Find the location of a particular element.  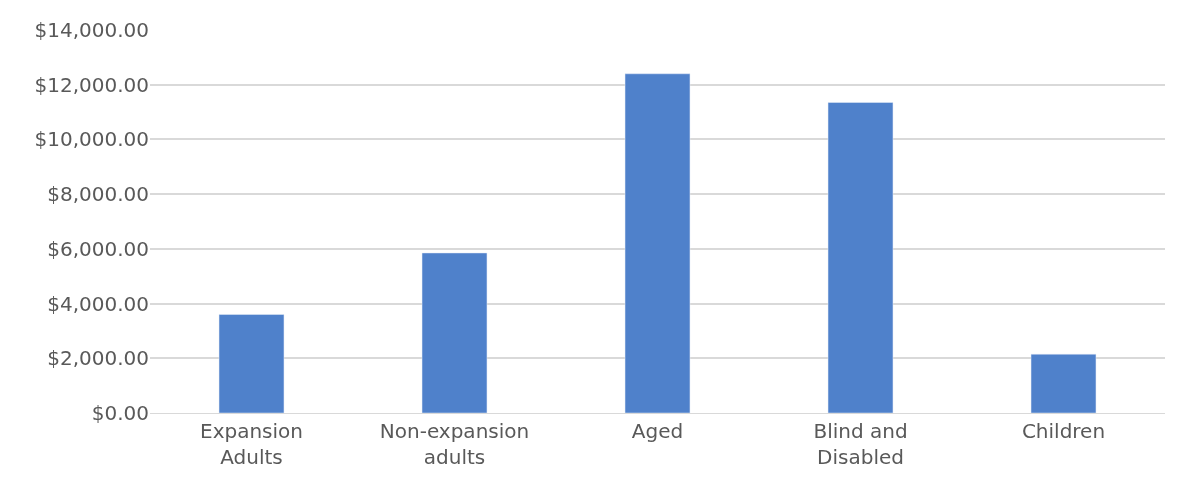

y-tick-label: $14,000.00 is located at coordinates (91, 30).